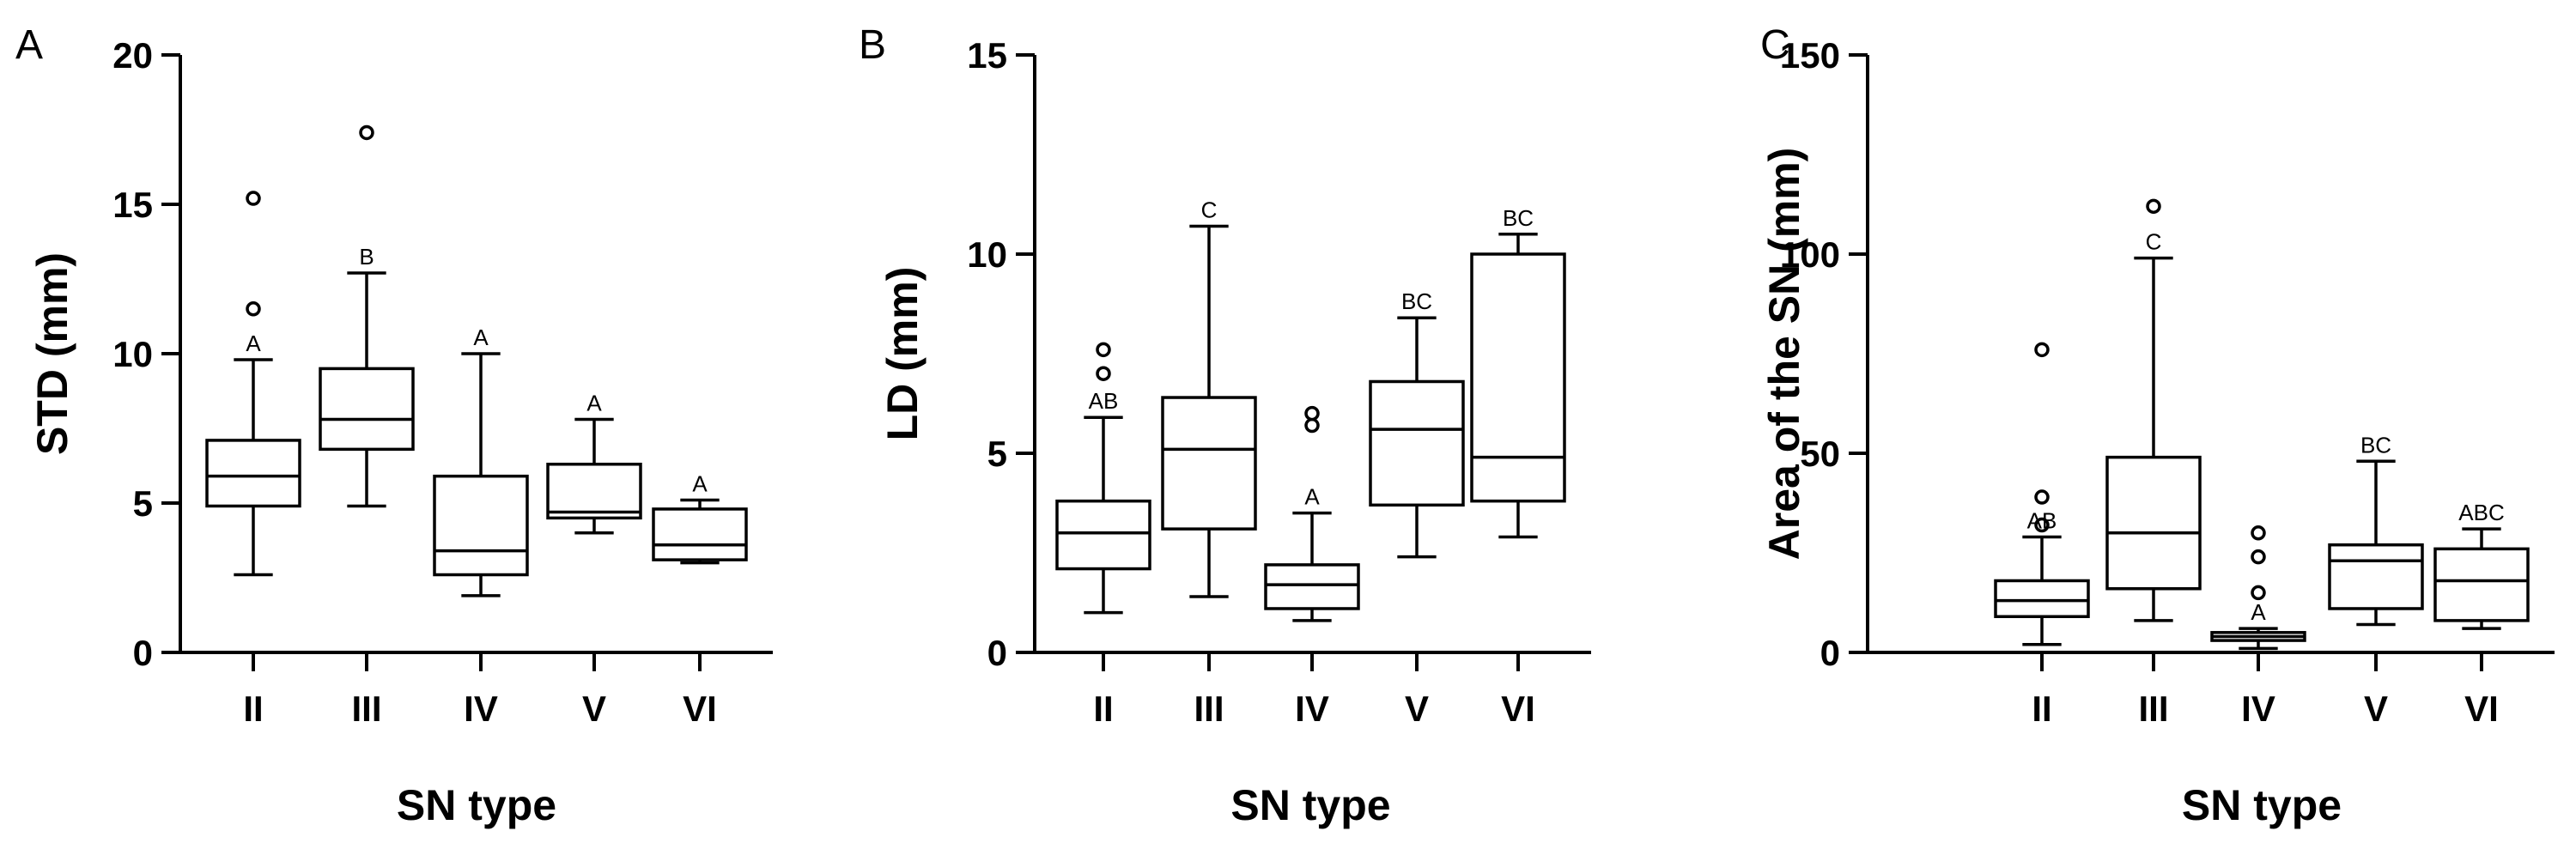  I want to click on box-iii: B, so click(367, 316).